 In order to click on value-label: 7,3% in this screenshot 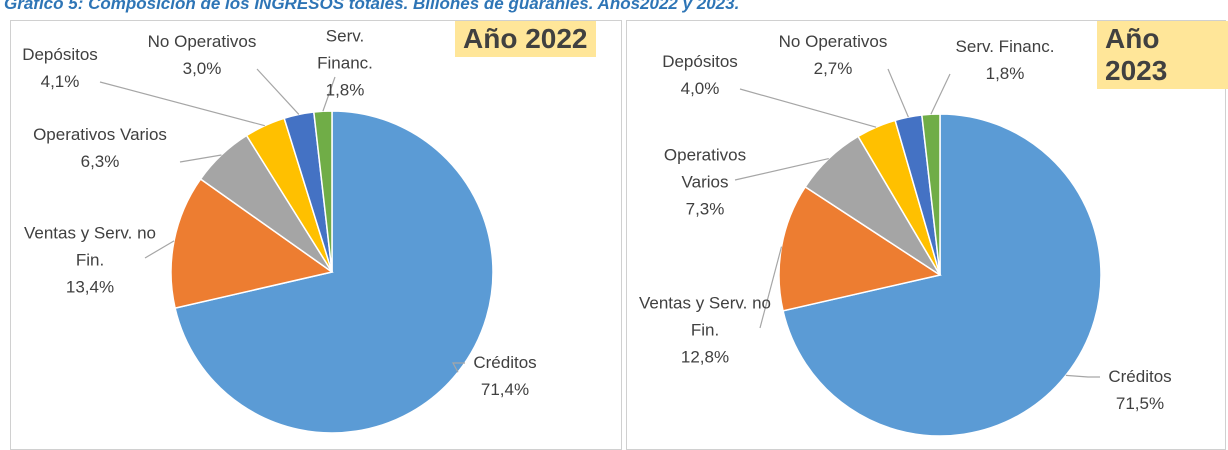, I will do `click(705, 209)`.